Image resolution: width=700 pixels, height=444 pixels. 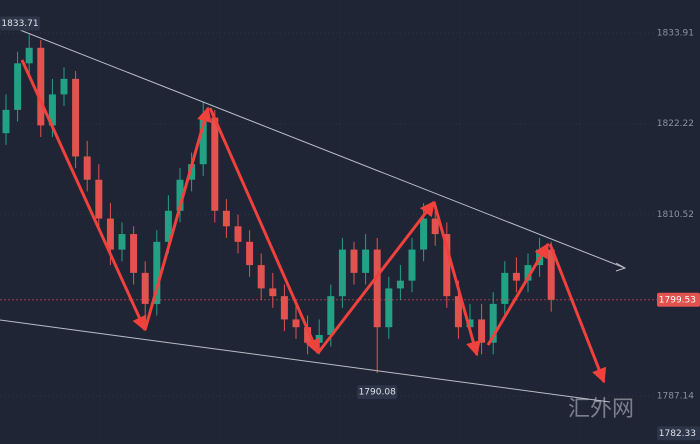 I want to click on y-tick-label: 1833.91, so click(x=675, y=33).